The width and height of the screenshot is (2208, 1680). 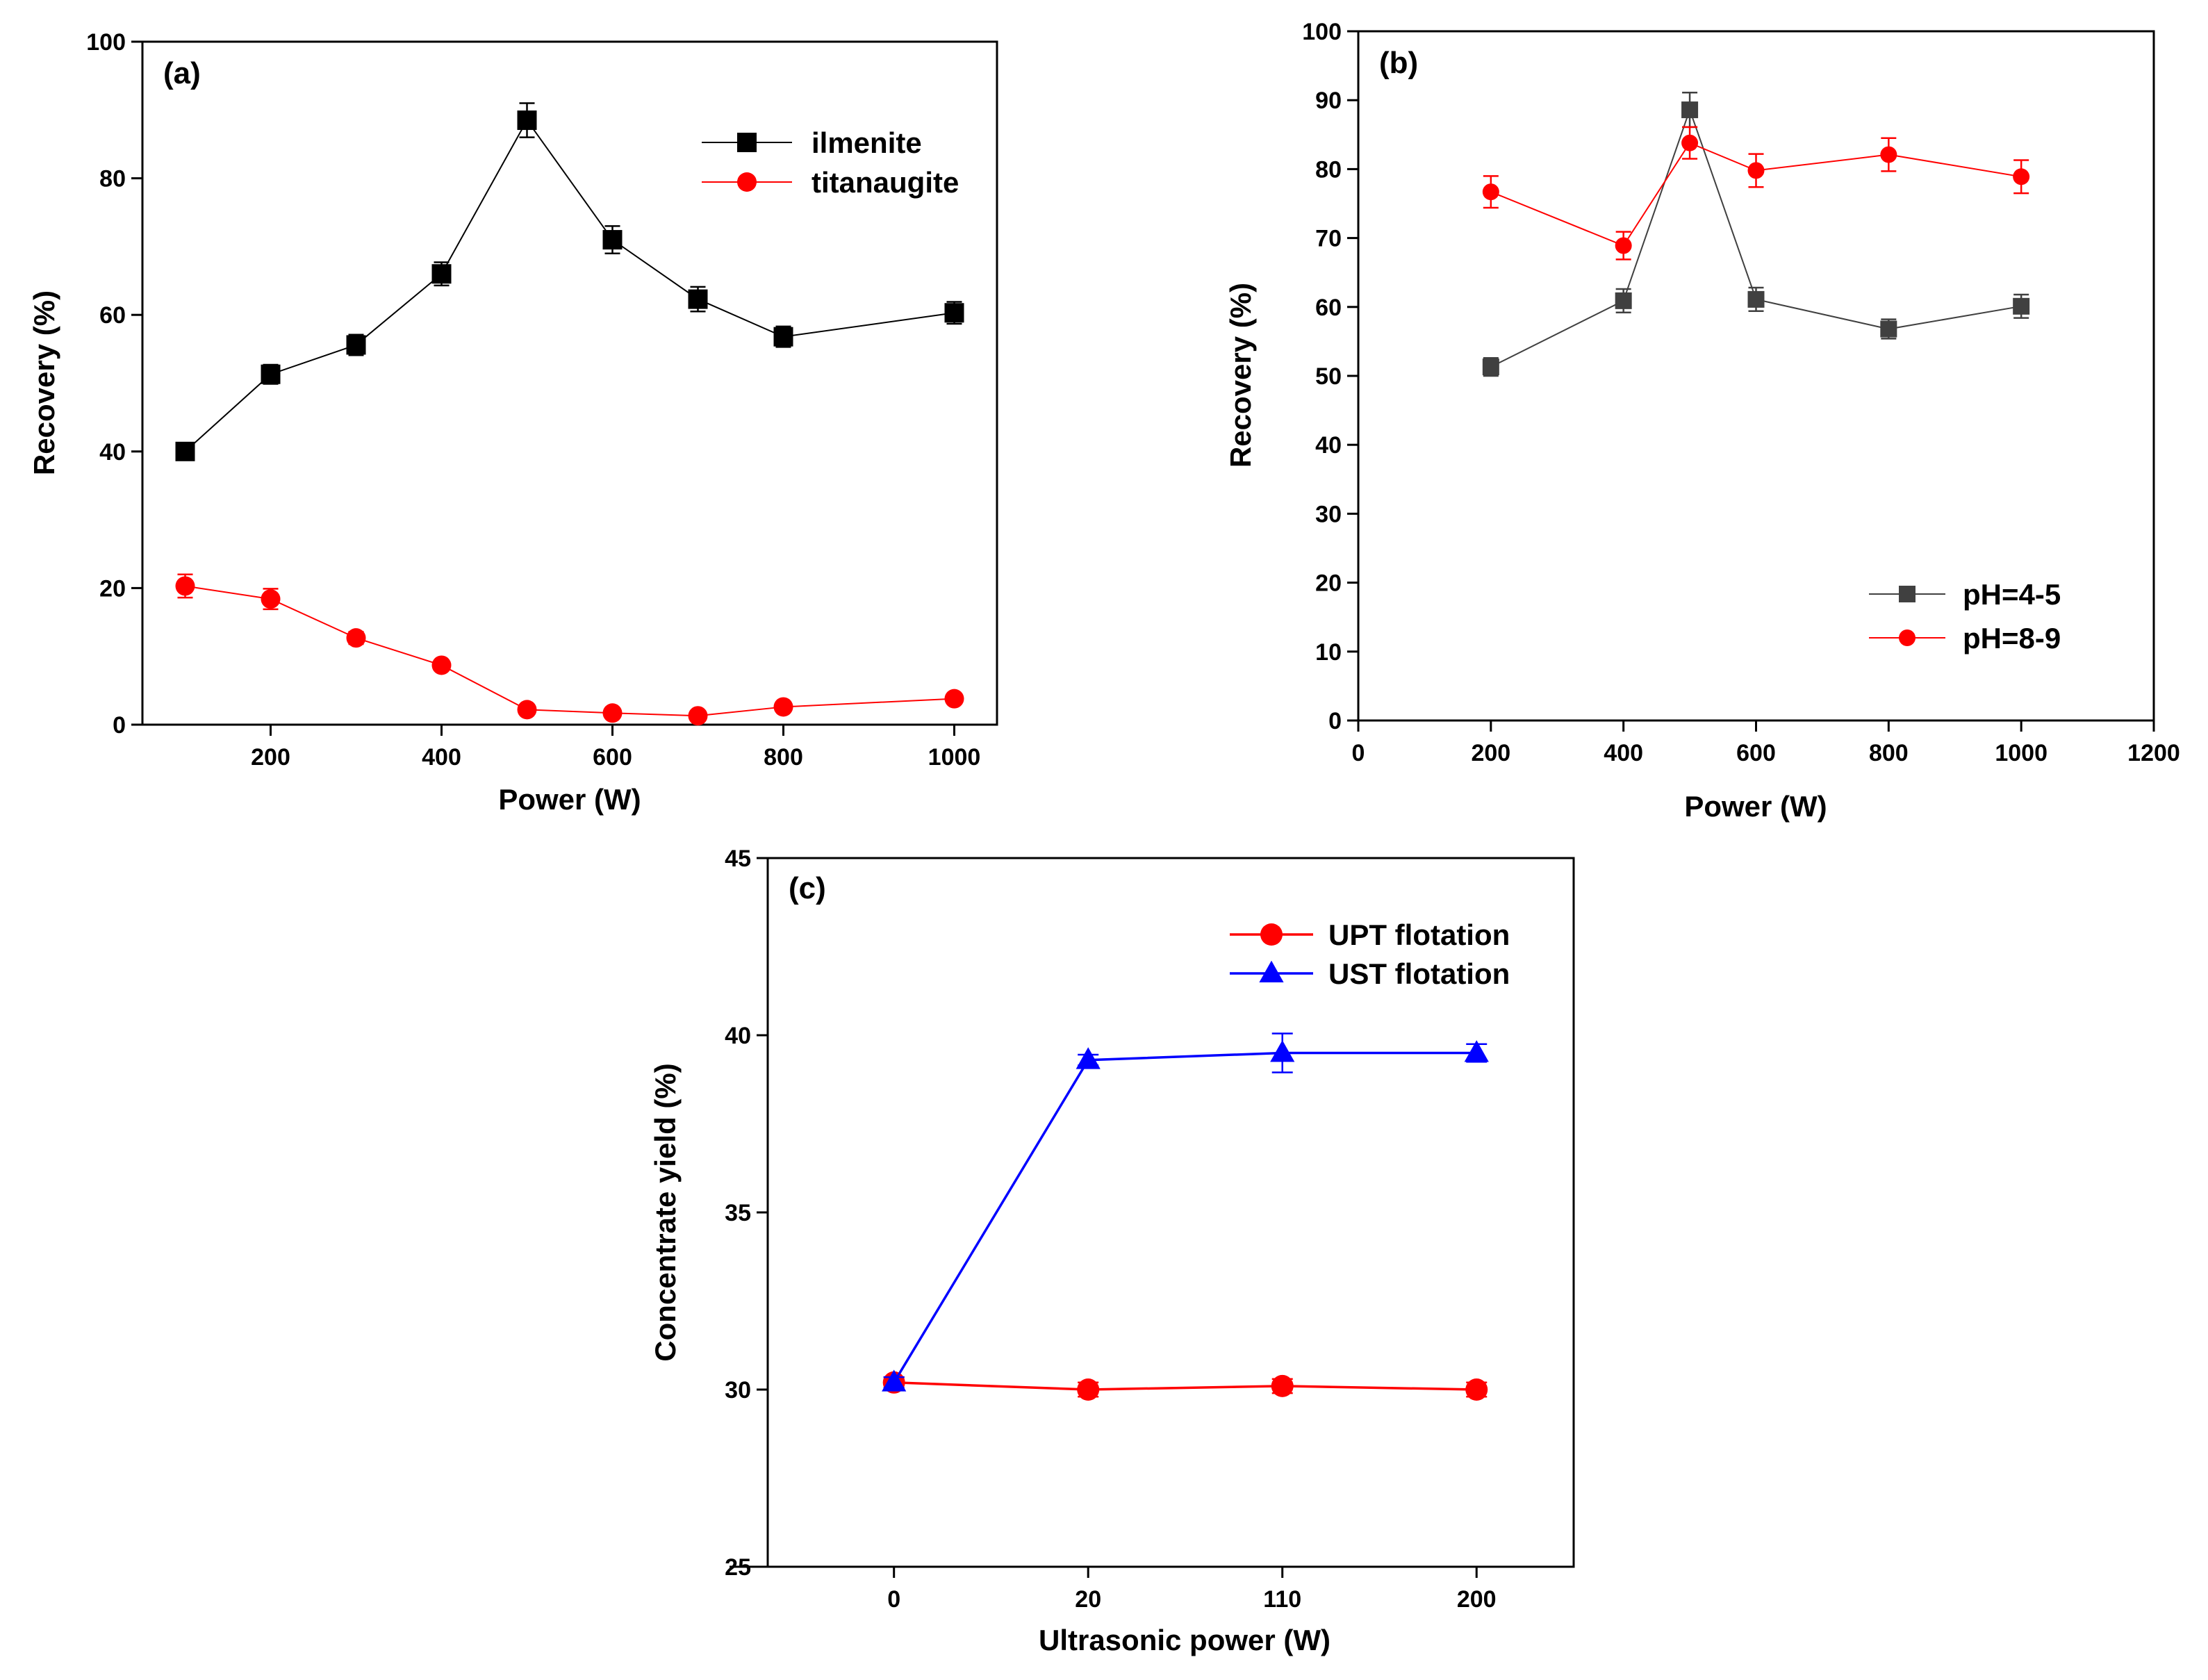 I want to click on panel-b-legend: pH=4-5 pH=8-9, so click(x=1965, y=616).